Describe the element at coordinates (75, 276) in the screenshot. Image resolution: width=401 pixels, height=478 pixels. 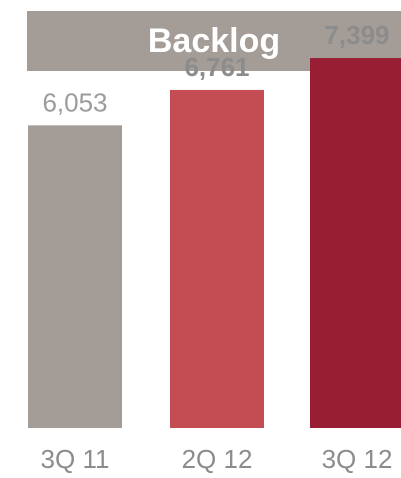
I see `bar-3q11` at that location.